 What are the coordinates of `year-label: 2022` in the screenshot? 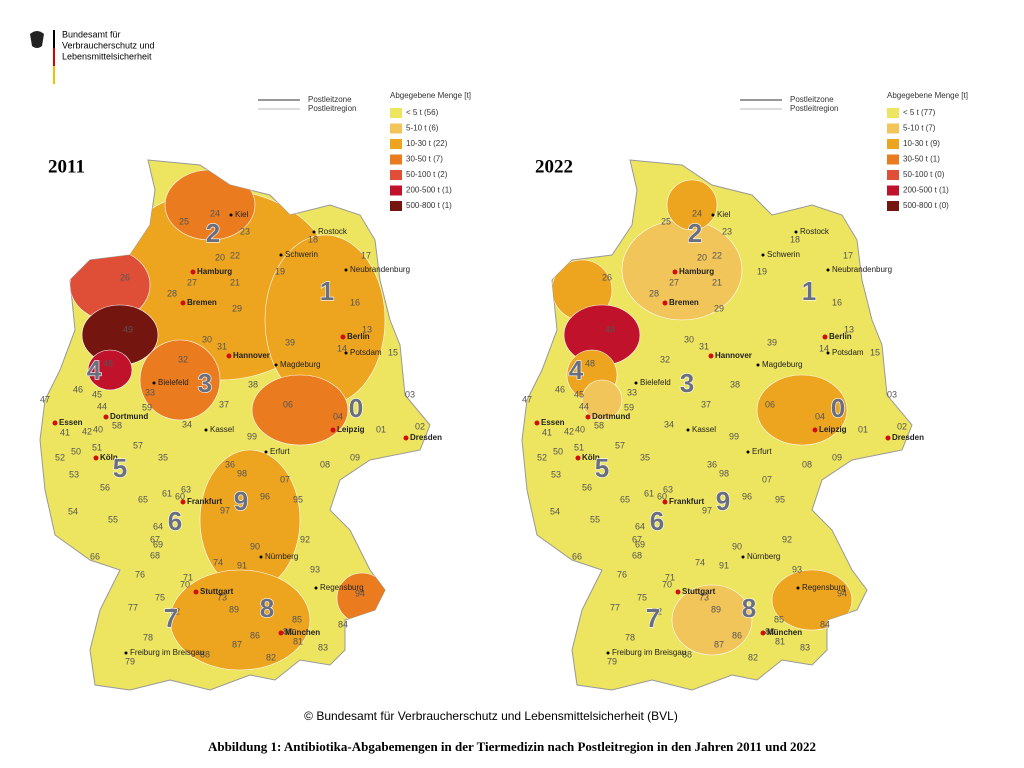 It's located at (554, 166).